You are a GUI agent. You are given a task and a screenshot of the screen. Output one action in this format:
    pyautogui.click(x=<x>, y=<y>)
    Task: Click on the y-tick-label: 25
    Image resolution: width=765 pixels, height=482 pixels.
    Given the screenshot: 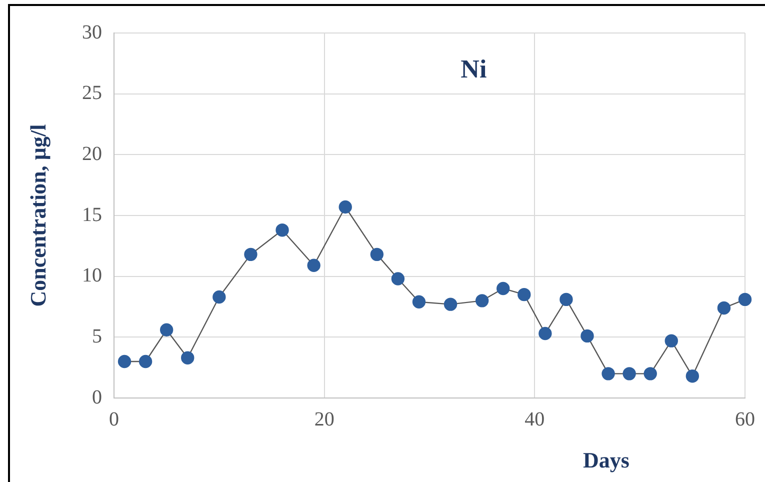 What is the action you would take?
    pyautogui.click(x=92, y=93)
    